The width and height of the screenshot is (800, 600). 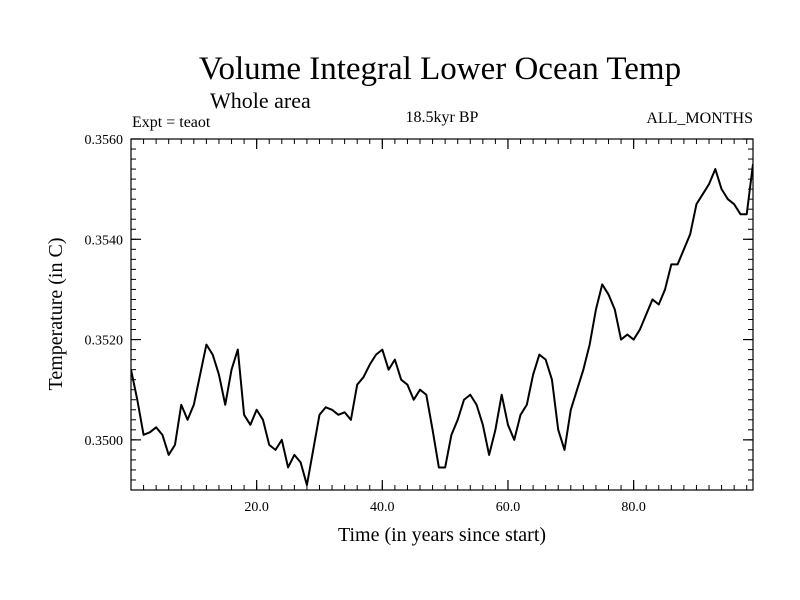 What do you see at coordinates (256, 507) in the screenshot?
I see `x-tick-label: 20.0` at bounding box center [256, 507].